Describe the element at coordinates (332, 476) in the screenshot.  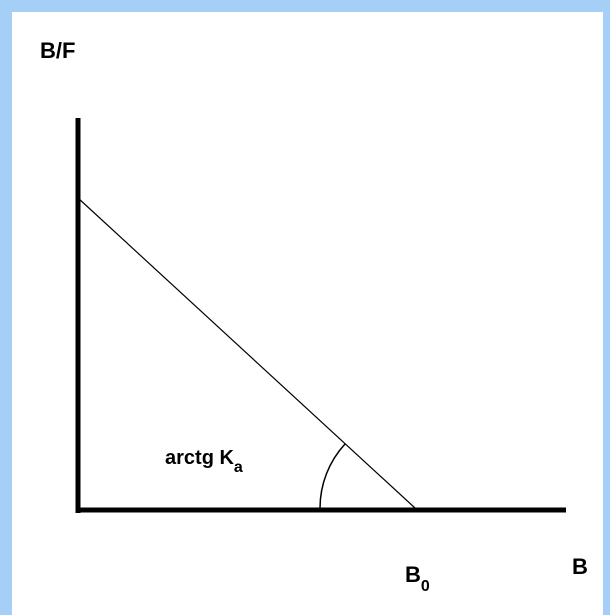
I see `angle-arc` at that location.